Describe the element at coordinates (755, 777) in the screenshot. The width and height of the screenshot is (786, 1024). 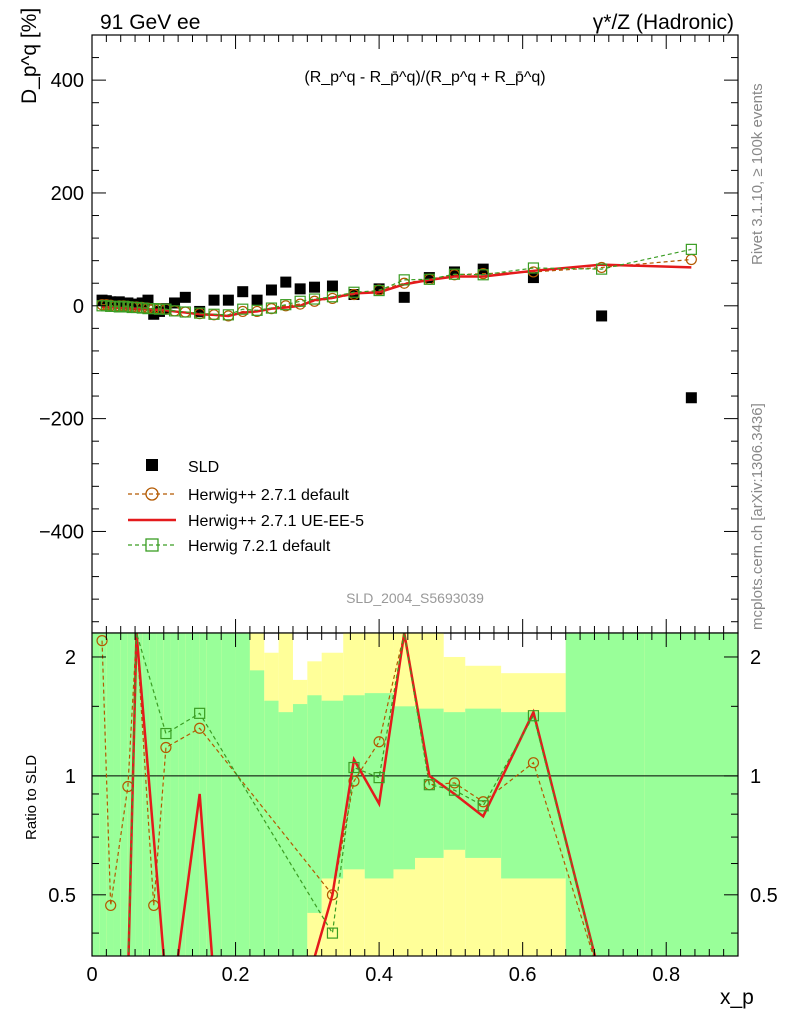
I see `ratio-ytick-label-right: 1` at that location.